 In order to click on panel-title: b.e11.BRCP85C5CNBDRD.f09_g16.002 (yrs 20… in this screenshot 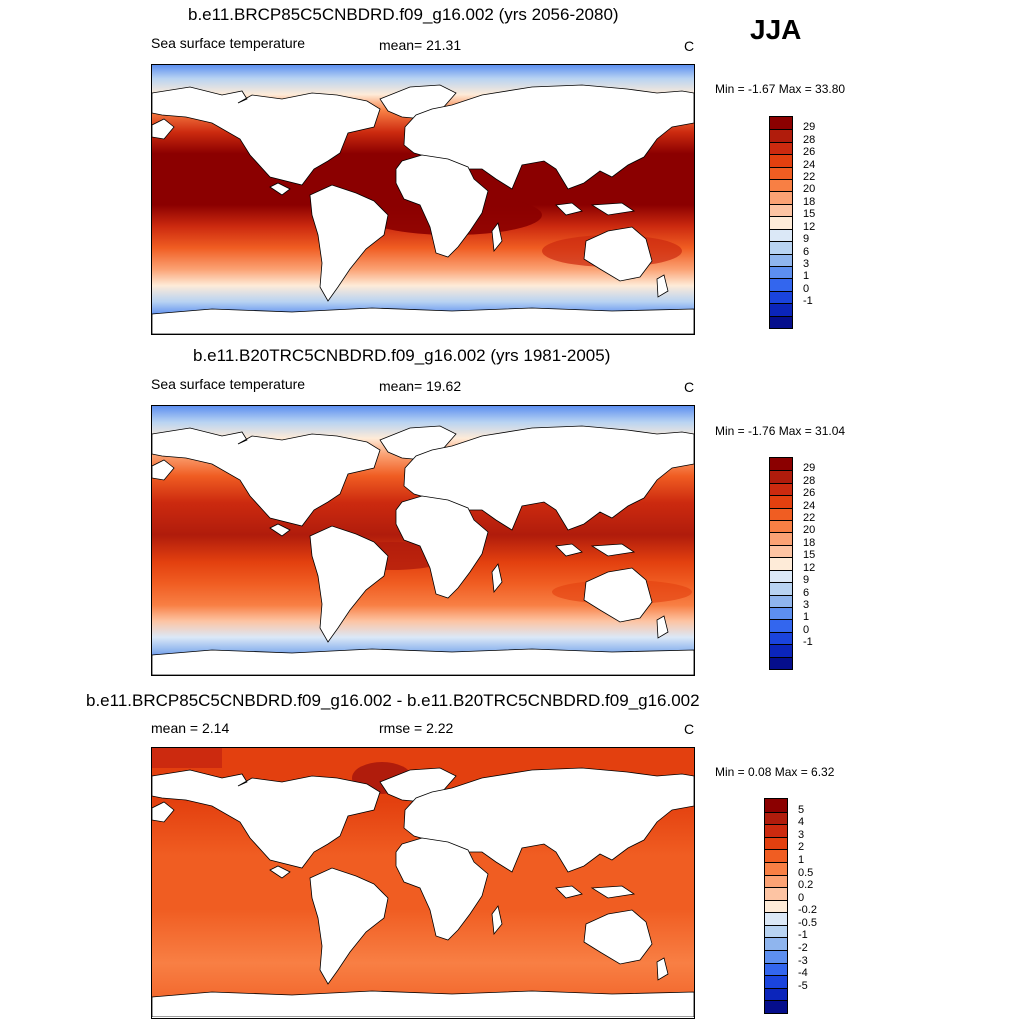, I will do `click(403, 14)`.